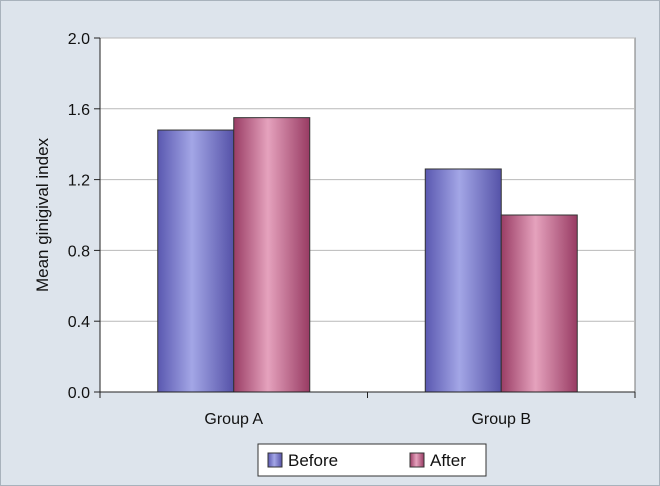 The image size is (660, 486). I want to click on bar-before-group-a, so click(196, 261).